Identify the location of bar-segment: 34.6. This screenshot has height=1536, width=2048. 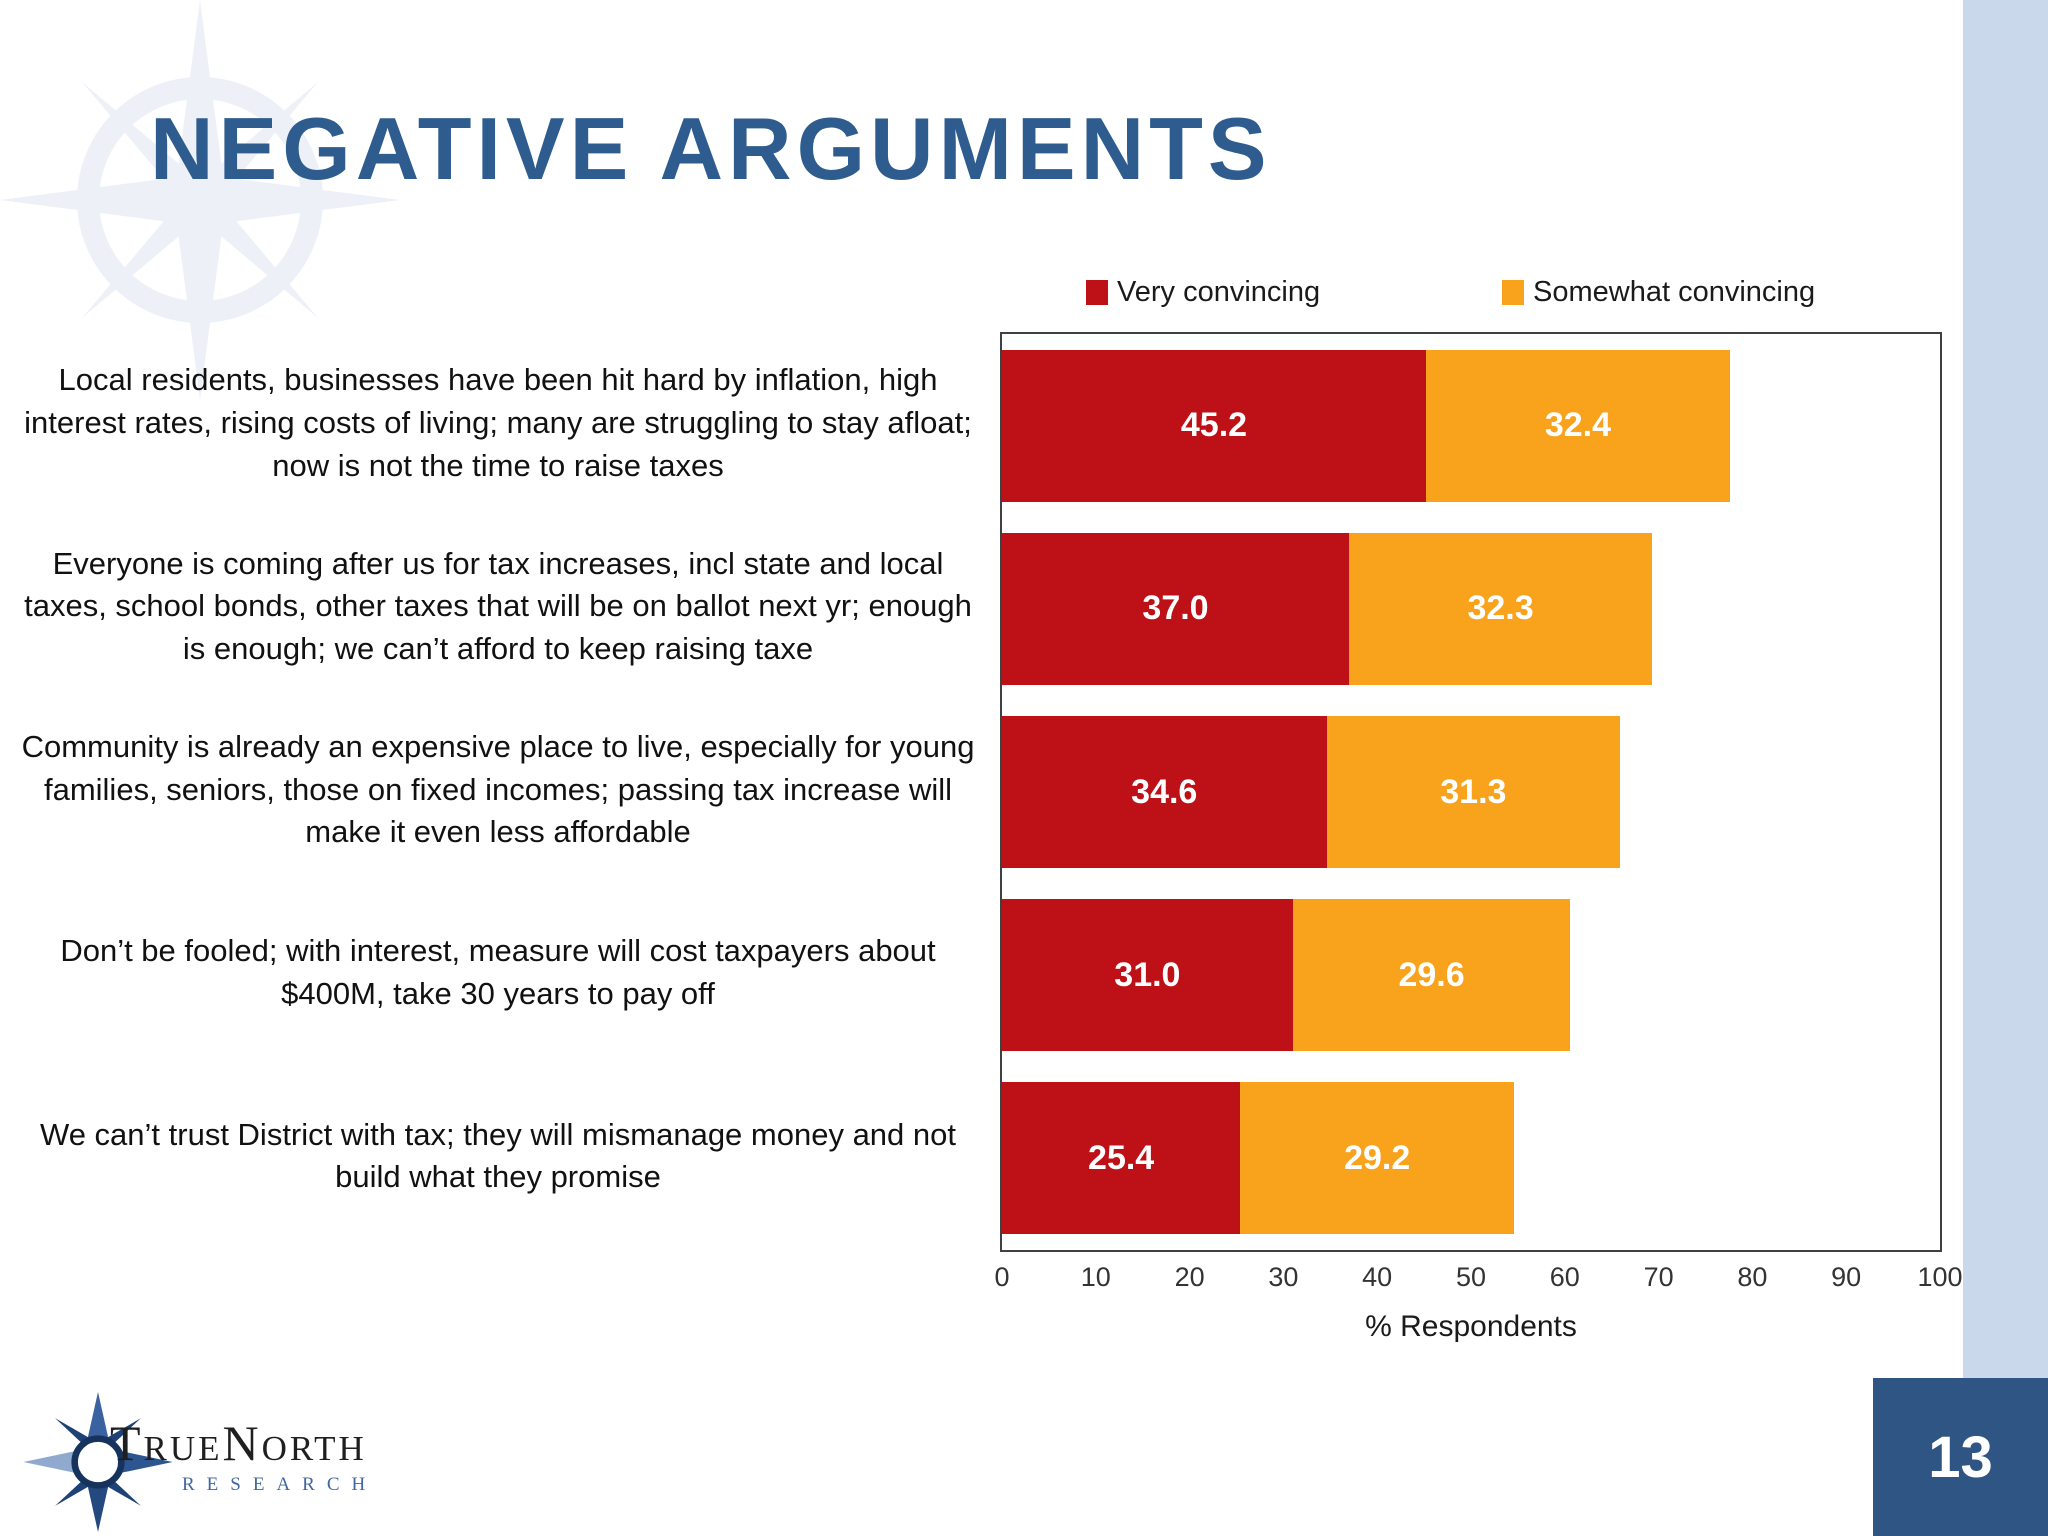
(1164, 792).